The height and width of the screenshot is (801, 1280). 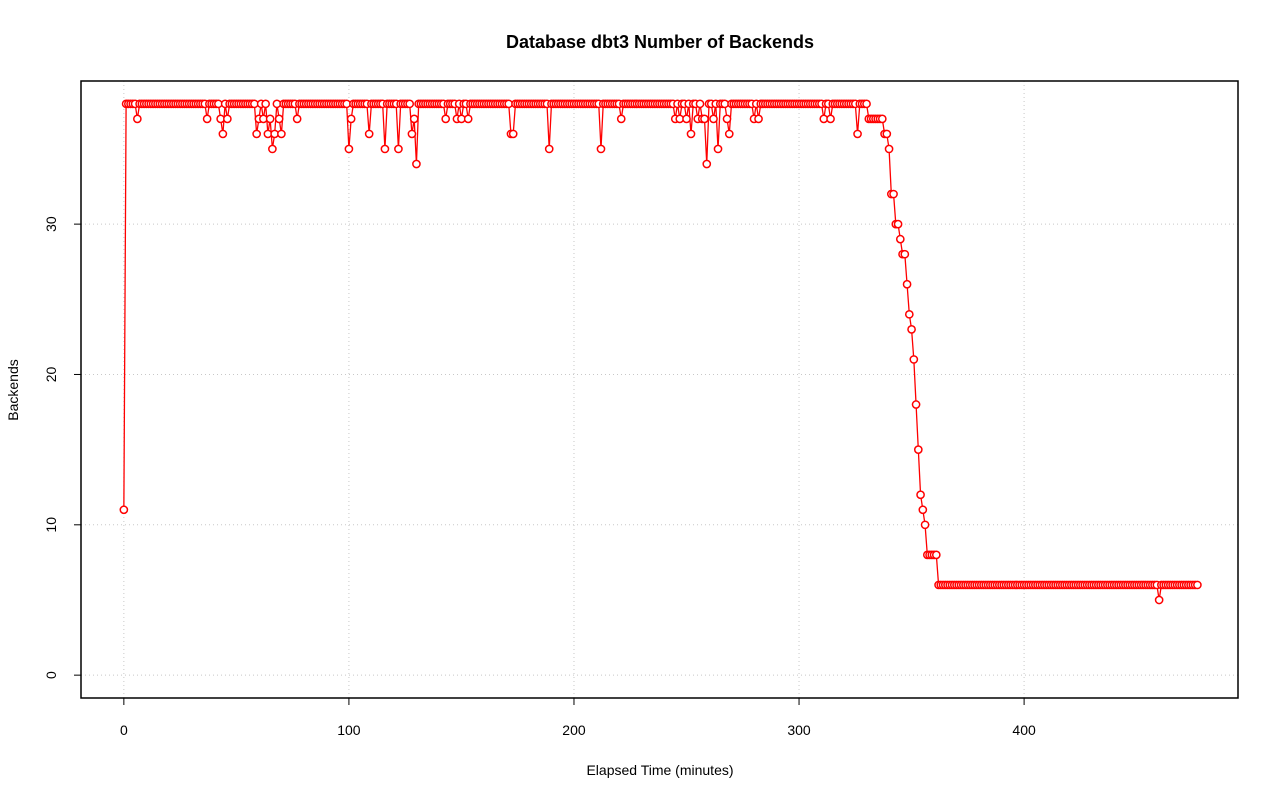 I want to click on x-axis-title: Elapsed Time (minutes), so click(x=659, y=770).